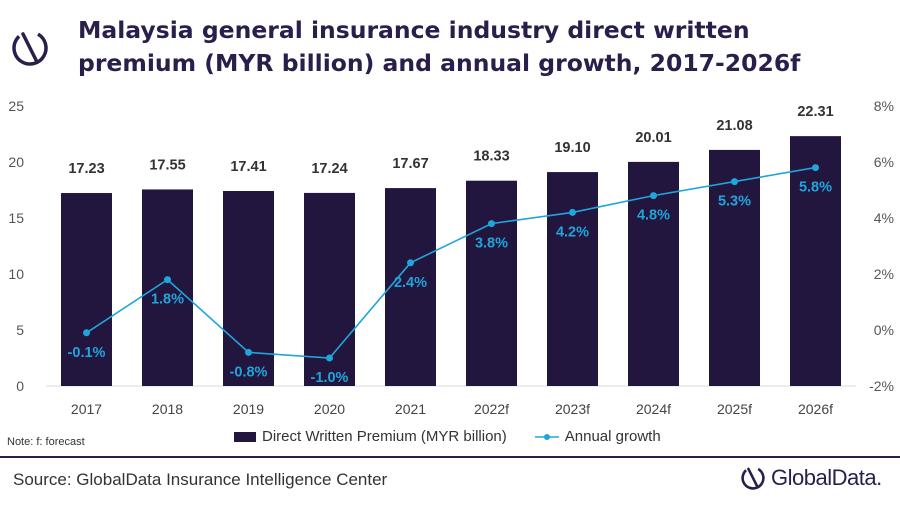 Image resolution: width=900 pixels, height=506 pixels. What do you see at coordinates (16, 106) in the screenshot?
I see `y-tick-left: 25` at bounding box center [16, 106].